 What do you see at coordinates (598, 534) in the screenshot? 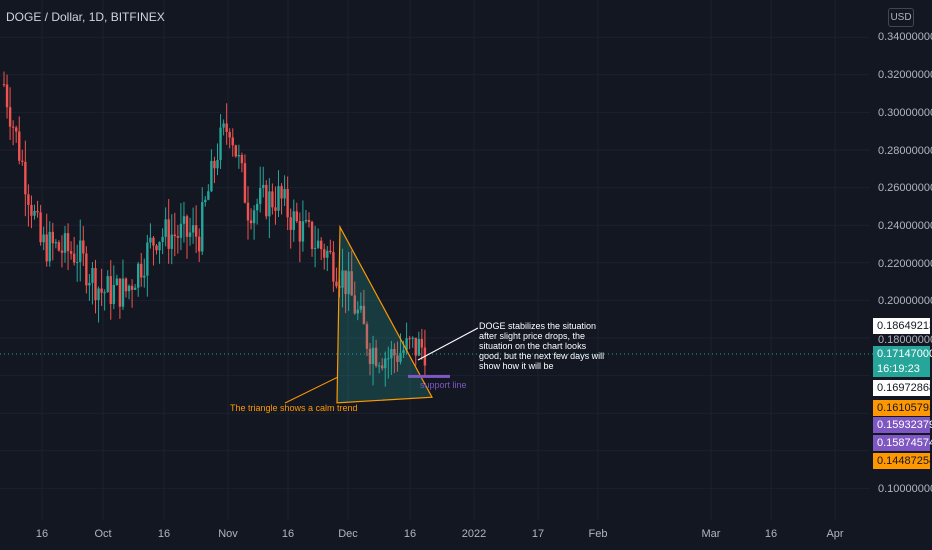
I see `x-tick-label: Feb` at bounding box center [598, 534].